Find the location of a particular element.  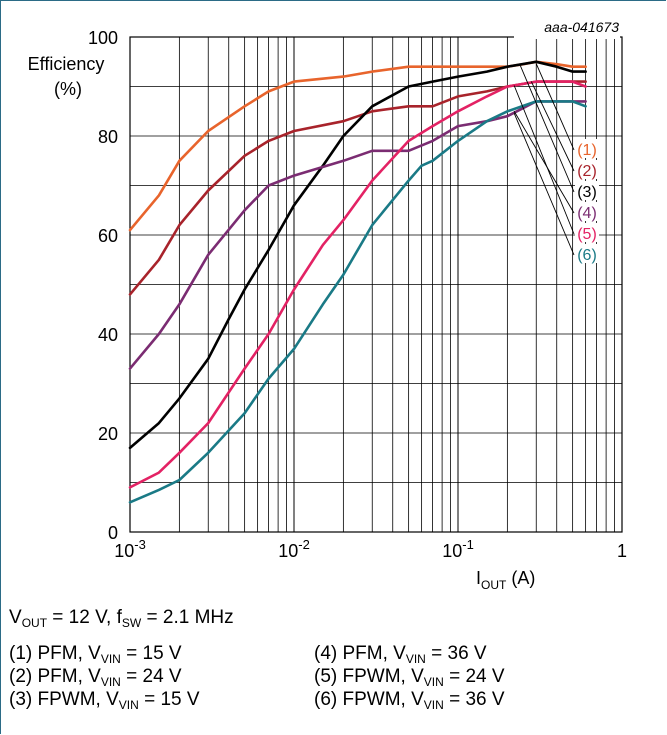

series-label: (4) is located at coordinates (587, 213).